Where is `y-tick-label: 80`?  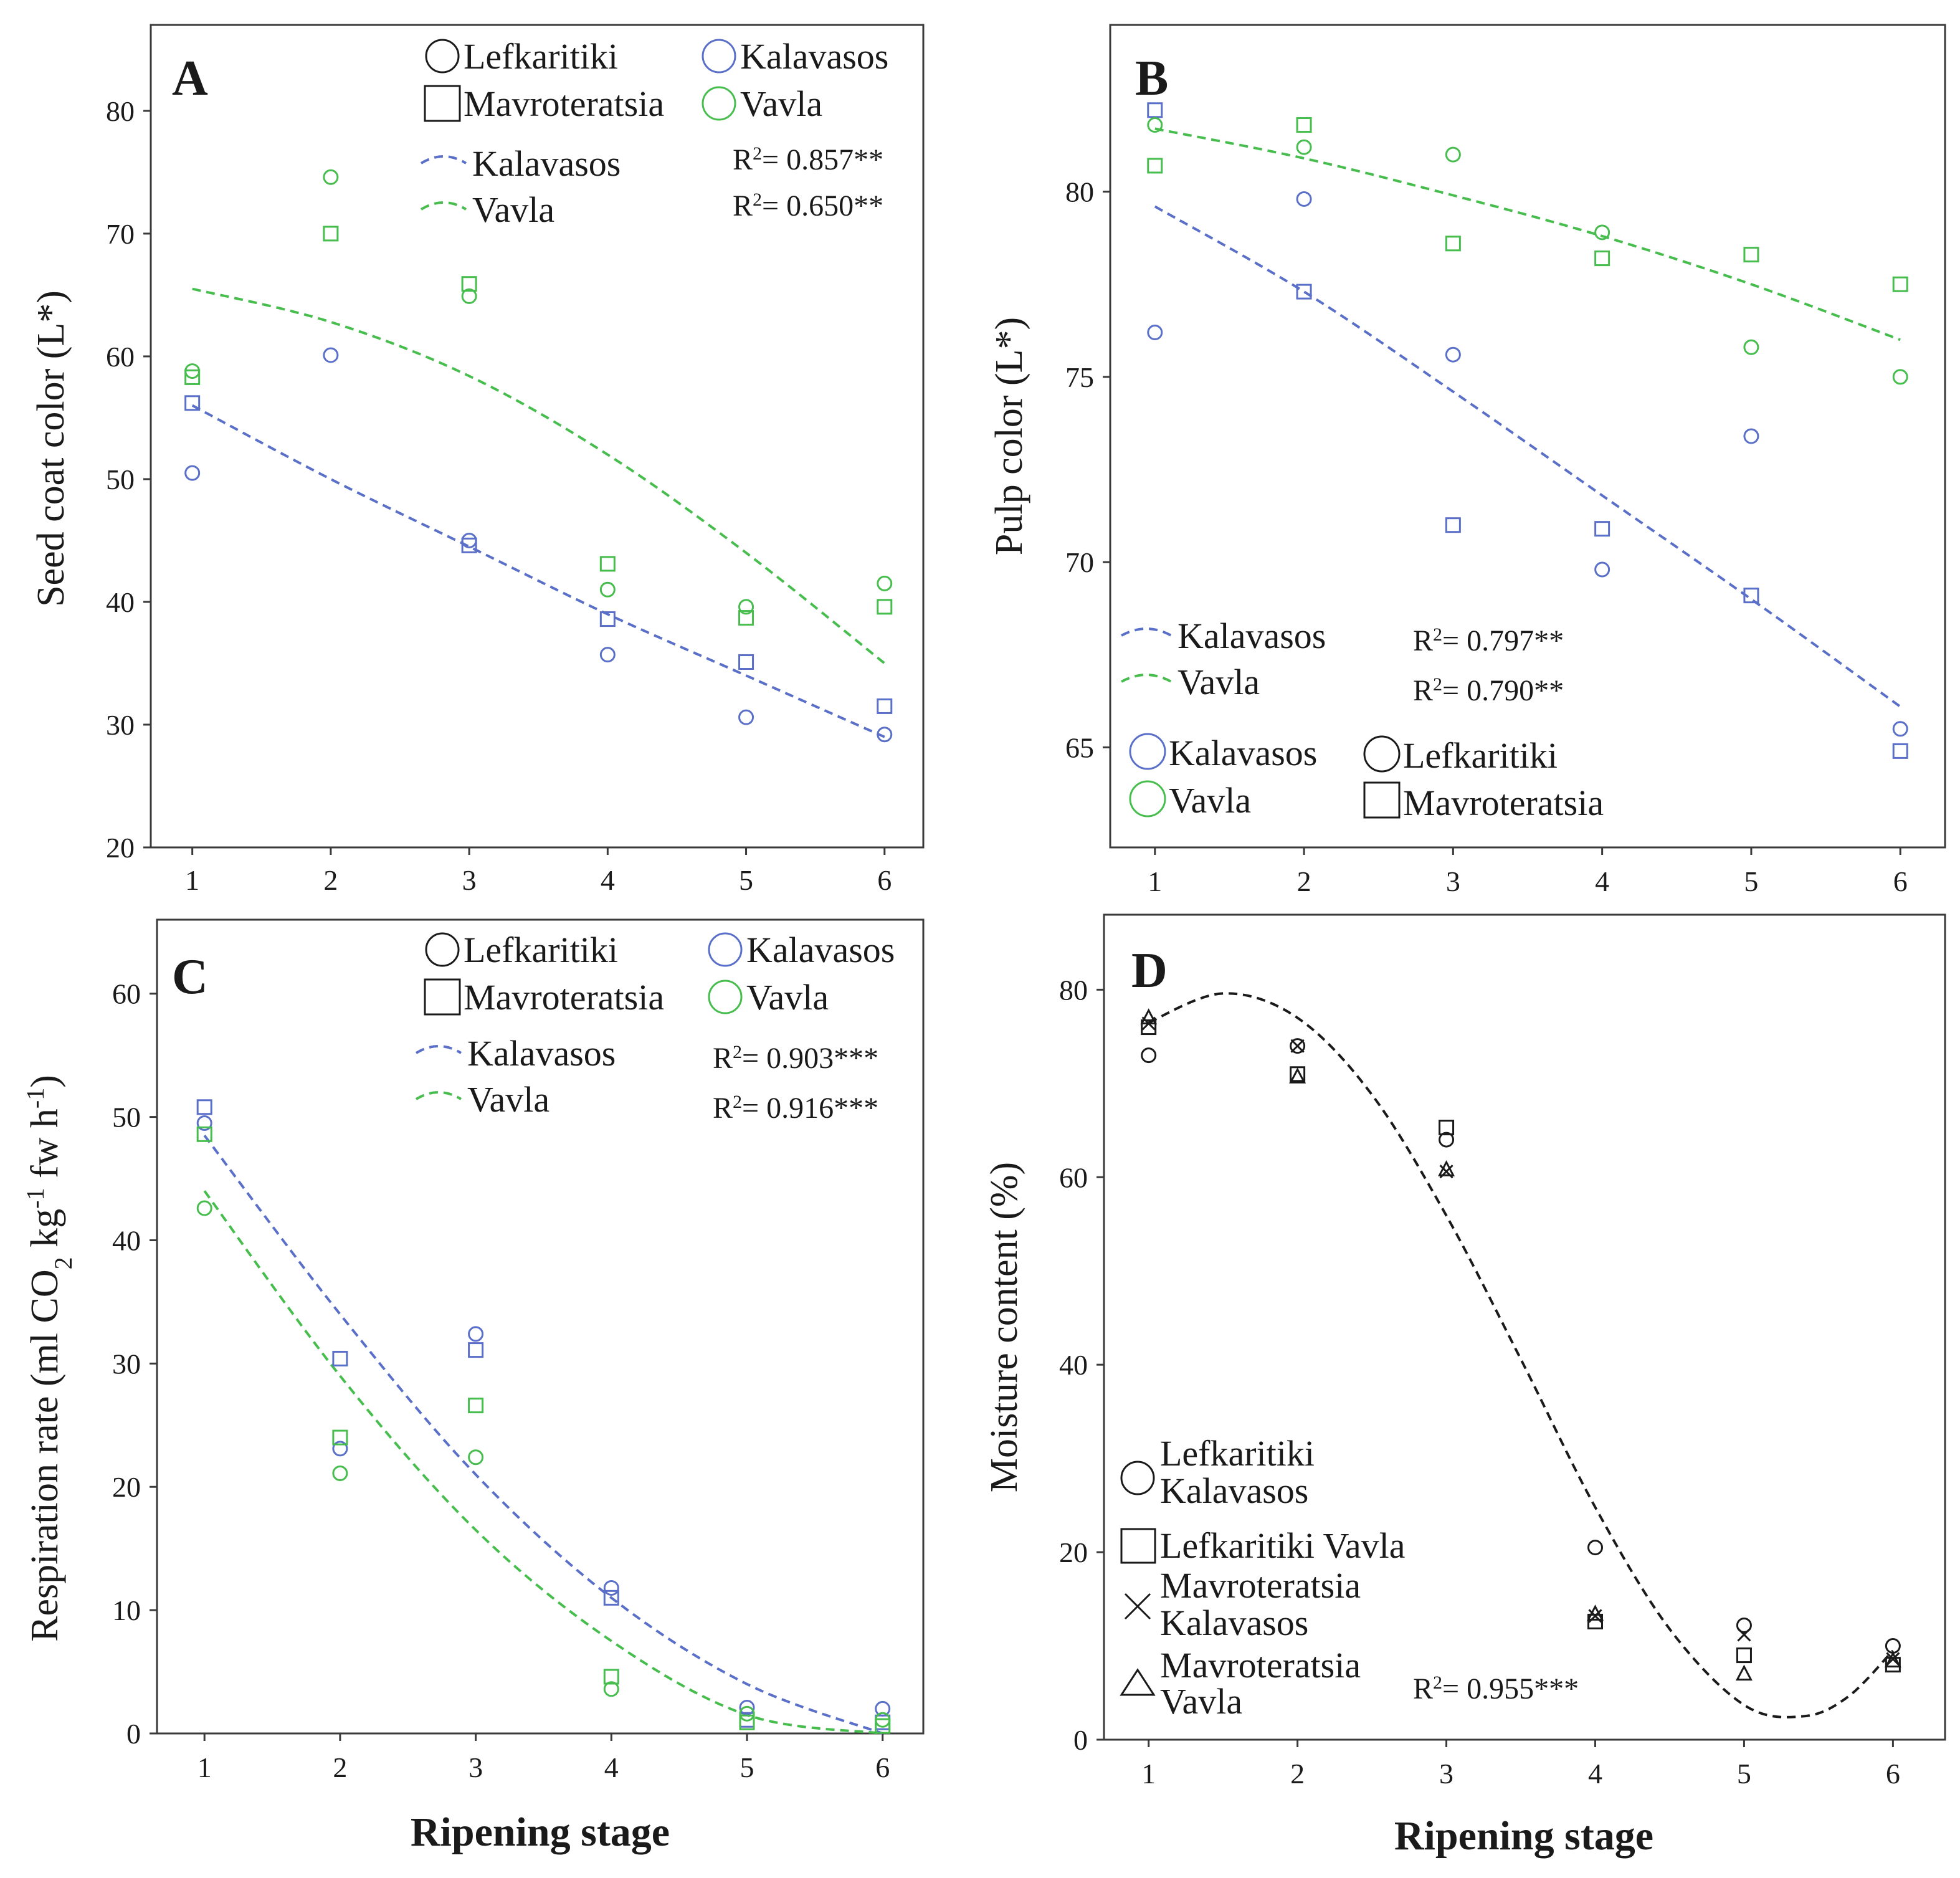 y-tick-label: 80 is located at coordinates (1079, 192).